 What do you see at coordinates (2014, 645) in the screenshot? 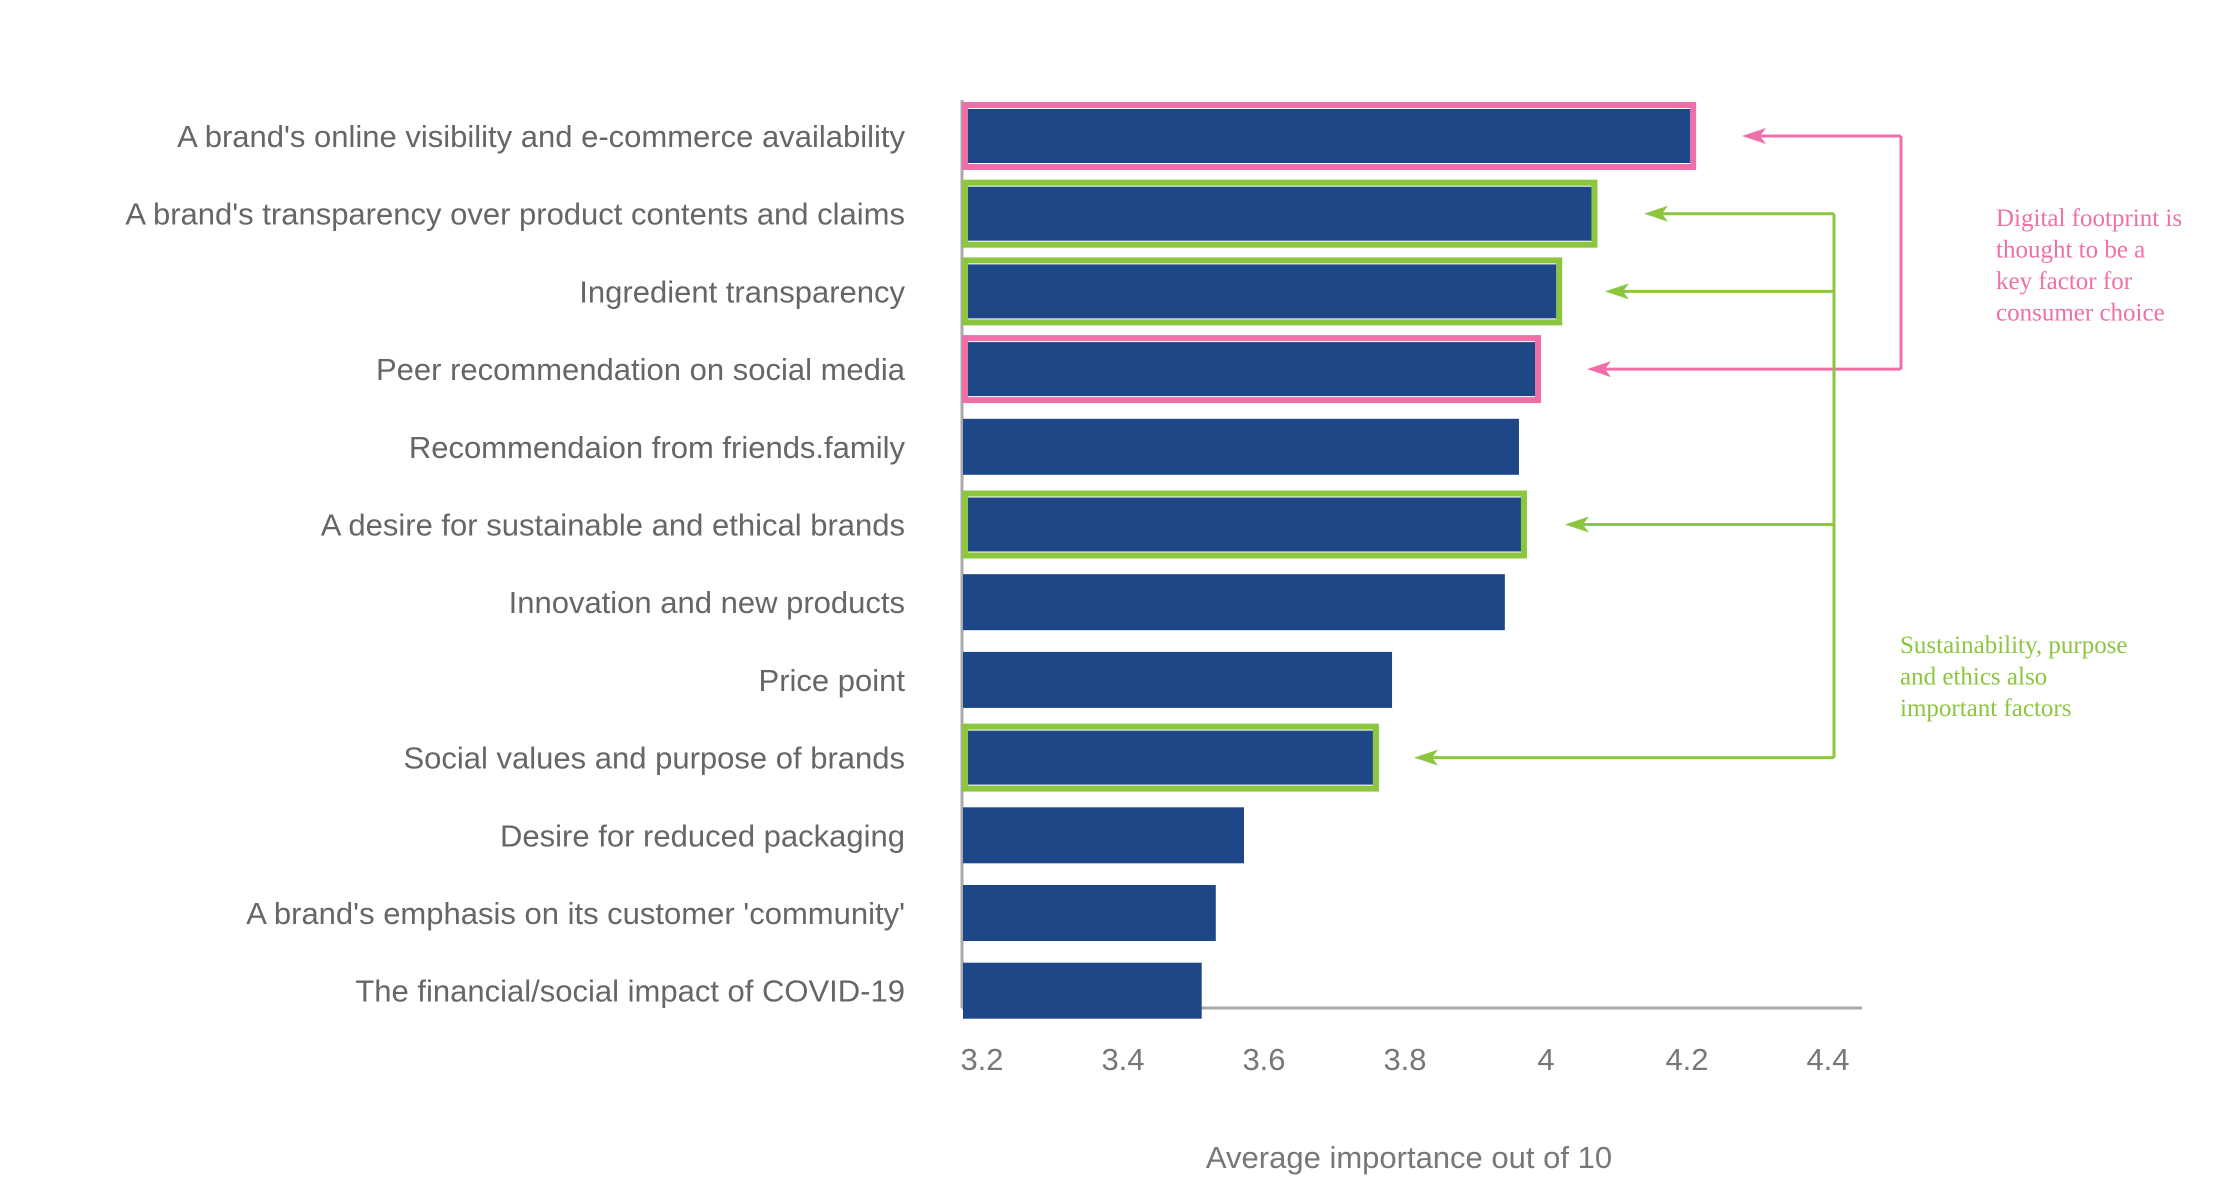
I see `annotation-text: Sustainability, purpose` at bounding box center [2014, 645].